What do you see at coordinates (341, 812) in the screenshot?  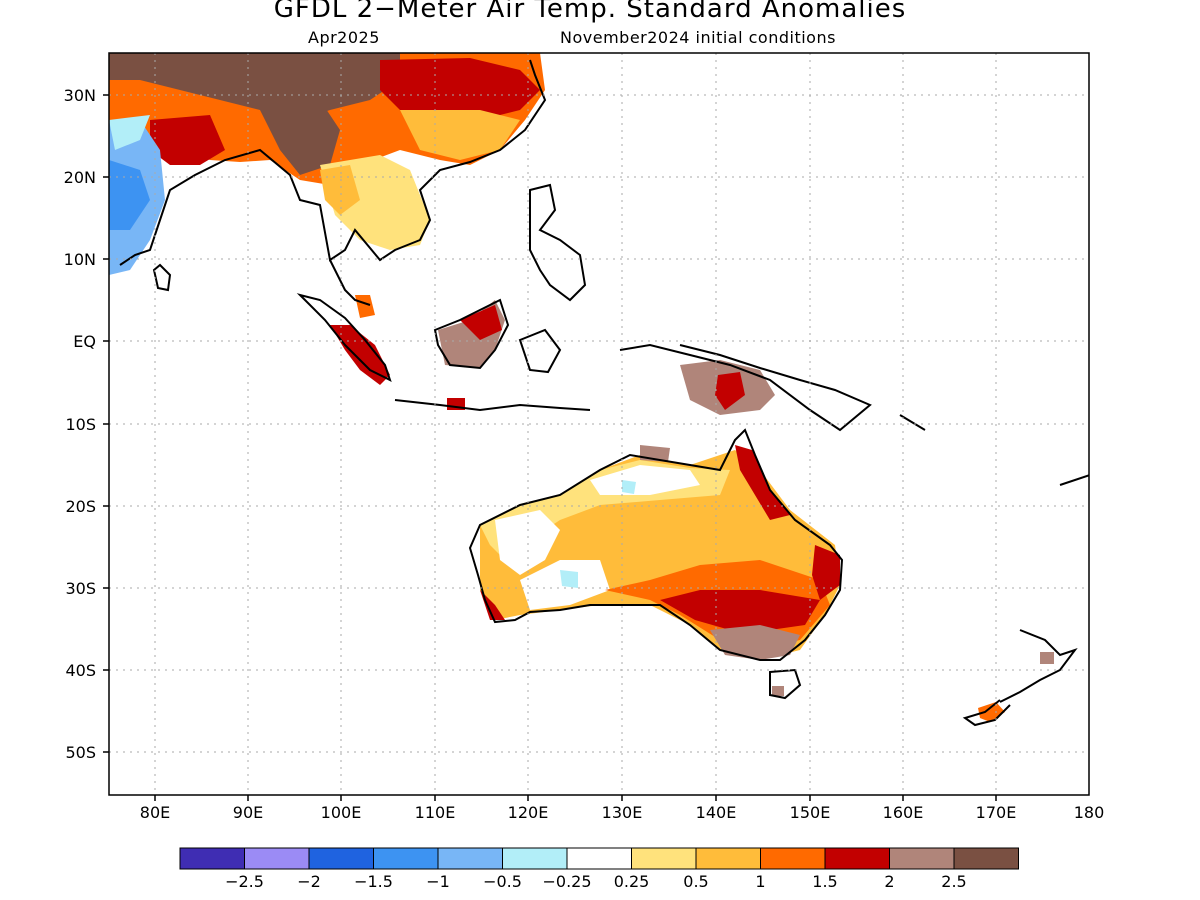 I see `lon-label: 100E` at bounding box center [341, 812].